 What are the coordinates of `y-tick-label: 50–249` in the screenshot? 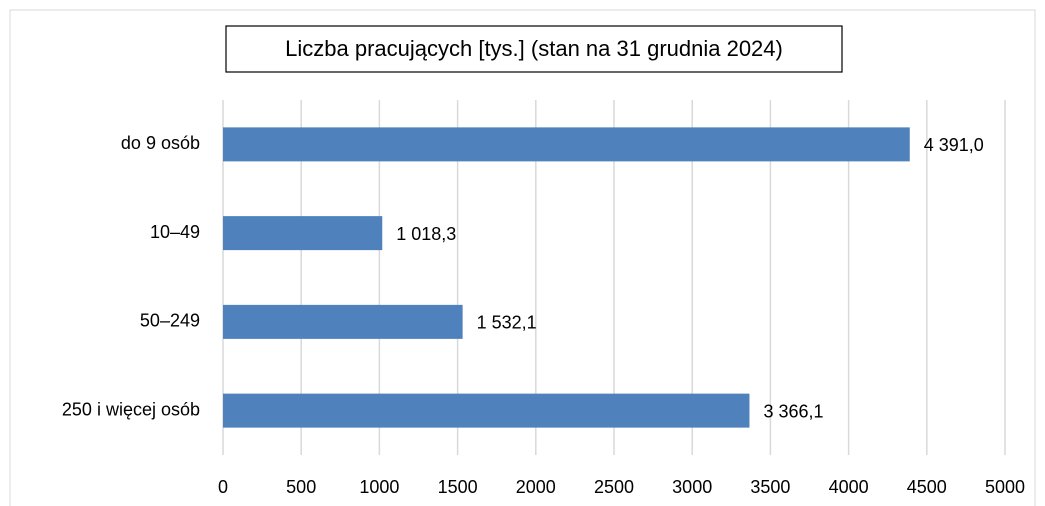 It's located at (170, 321).